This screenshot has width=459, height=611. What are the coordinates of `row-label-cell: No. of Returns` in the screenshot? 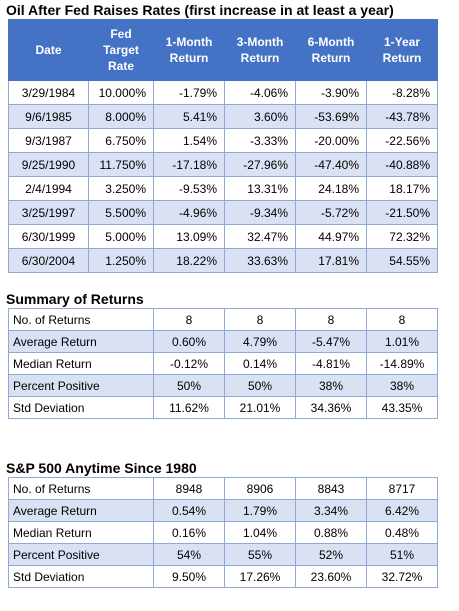 It's located at (81, 488).